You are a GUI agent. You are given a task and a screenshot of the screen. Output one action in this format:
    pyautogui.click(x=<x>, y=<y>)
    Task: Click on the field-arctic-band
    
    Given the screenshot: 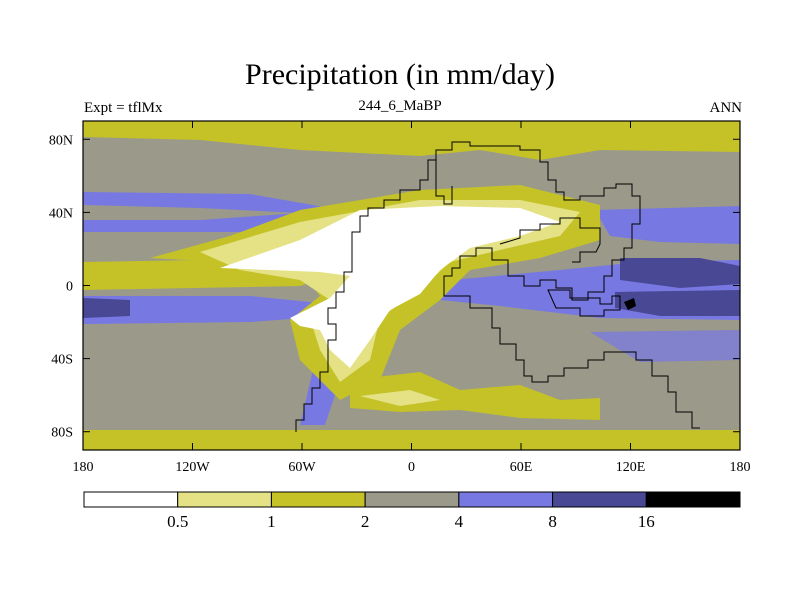 What is the action you would take?
    pyautogui.click(x=411, y=129)
    